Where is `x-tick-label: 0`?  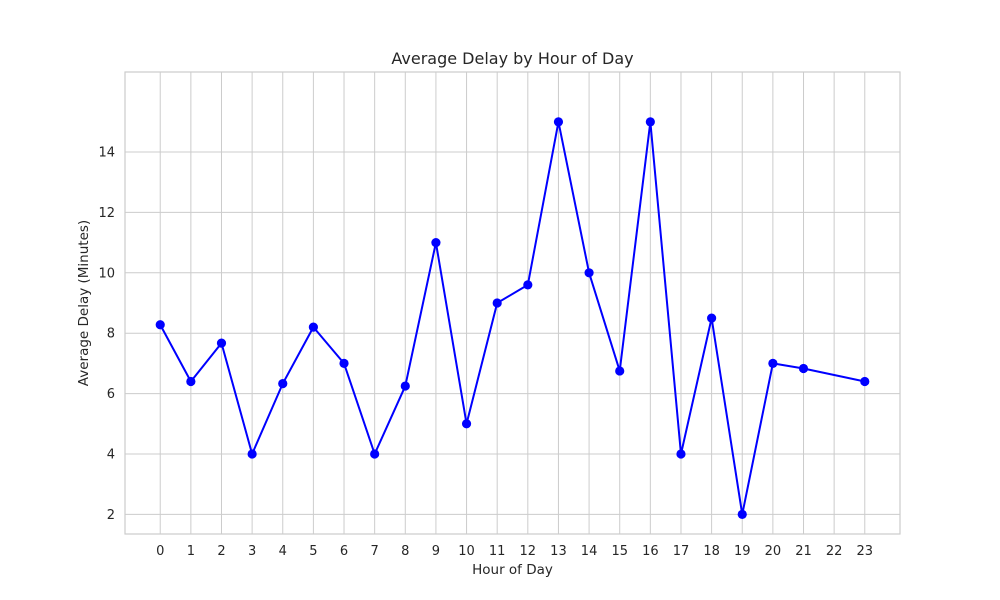
x-tick-label: 0 is located at coordinates (160, 551).